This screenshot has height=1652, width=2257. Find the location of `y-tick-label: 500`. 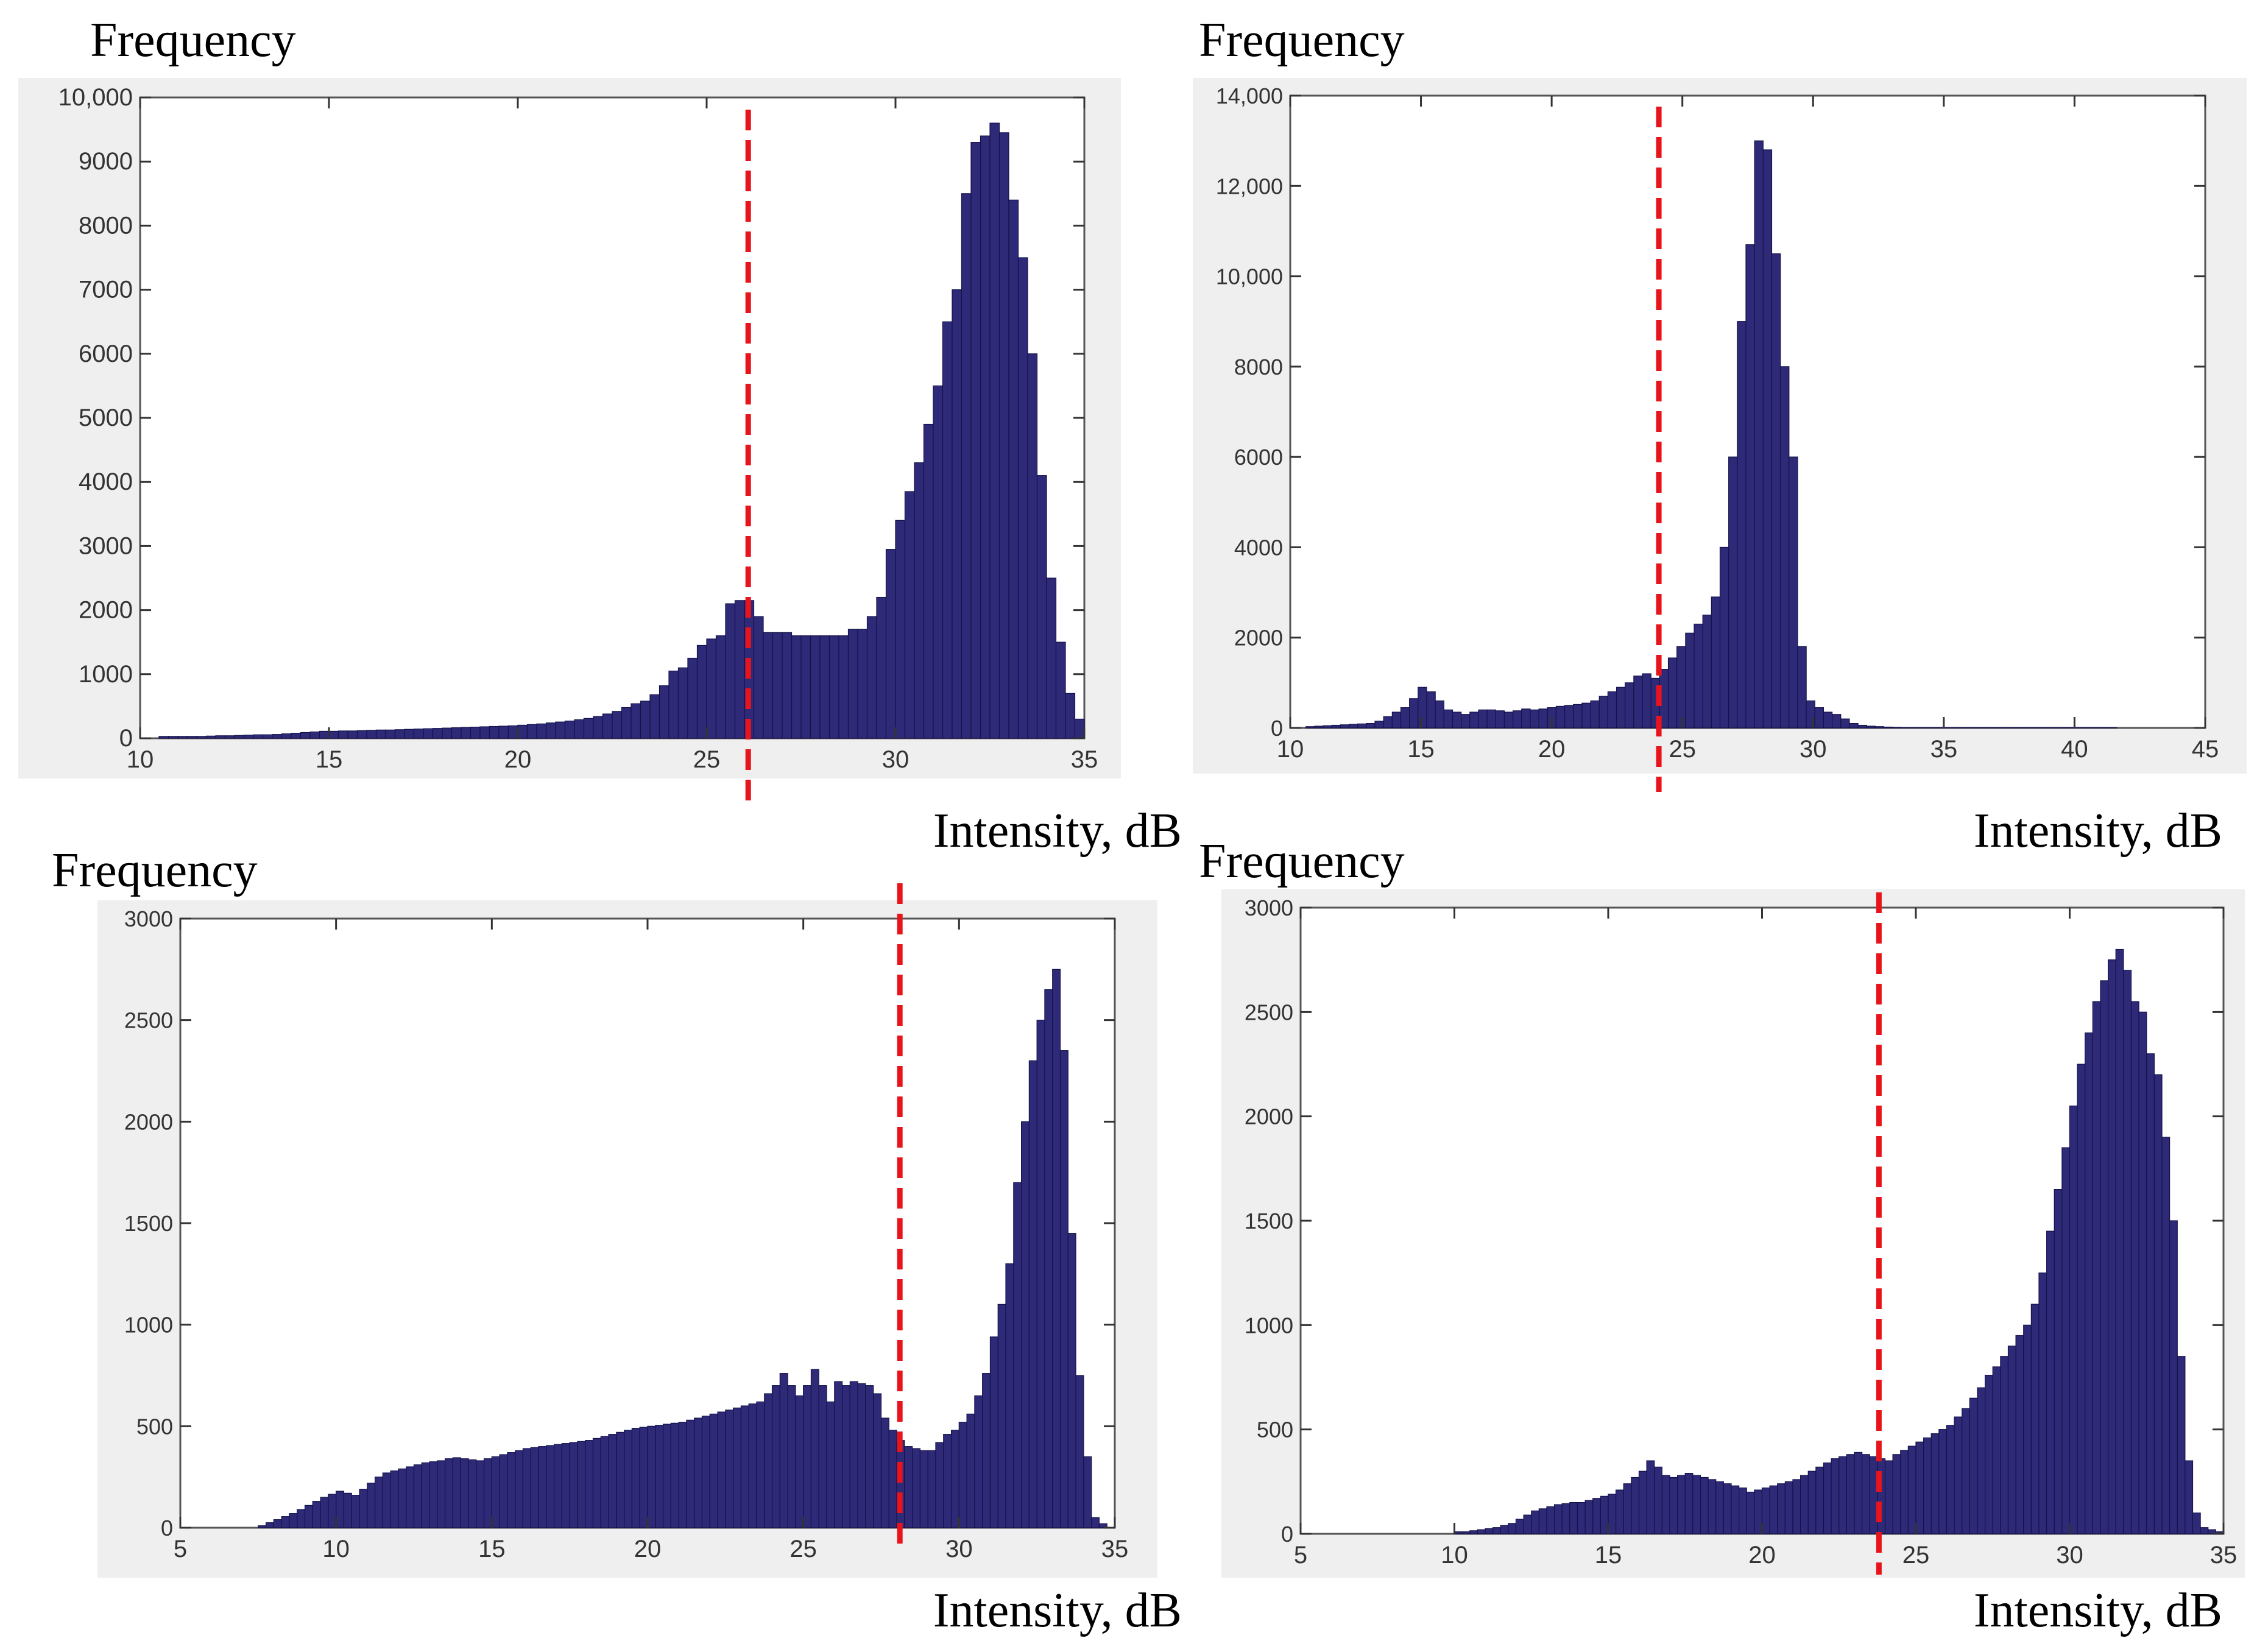

y-tick-label: 500 is located at coordinates (1275, 1429).